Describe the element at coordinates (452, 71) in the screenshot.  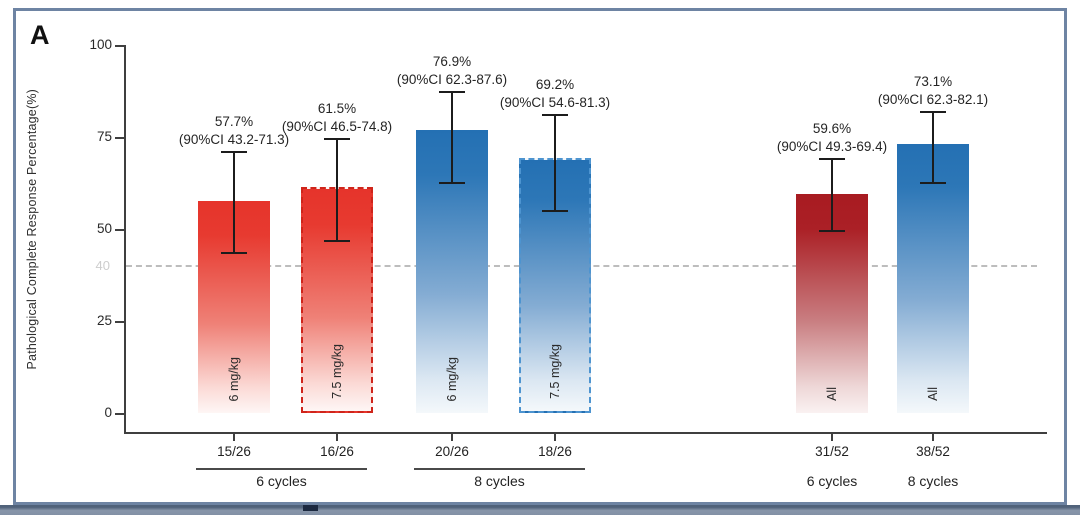
I see `bar-annotation-6mgkg-8cycles: 76.9% (90%CI 62.3-87.6)` at that location.